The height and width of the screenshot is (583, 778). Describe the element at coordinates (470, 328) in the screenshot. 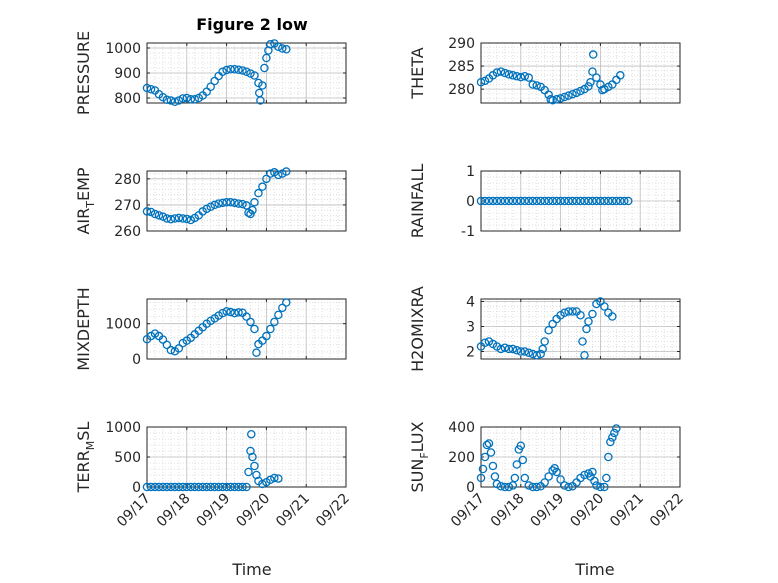

I see `y-tick-label: 3` at that location.